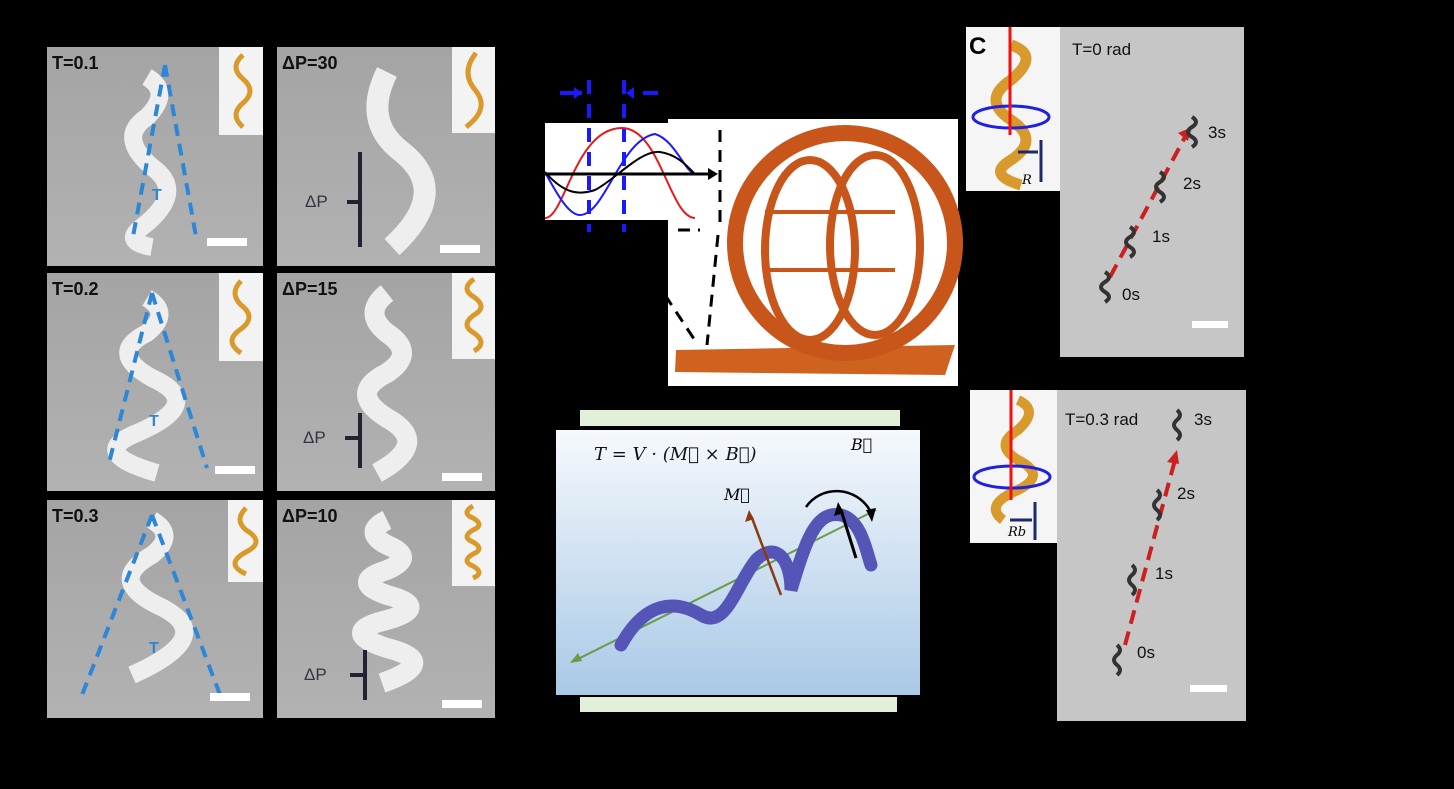 This screenshot has height=789, width=1454. What do you see at coordinates (310, 289) in the screenshot?
I see `pitch-label: ΔP=15` at bounding box center [310, 289].